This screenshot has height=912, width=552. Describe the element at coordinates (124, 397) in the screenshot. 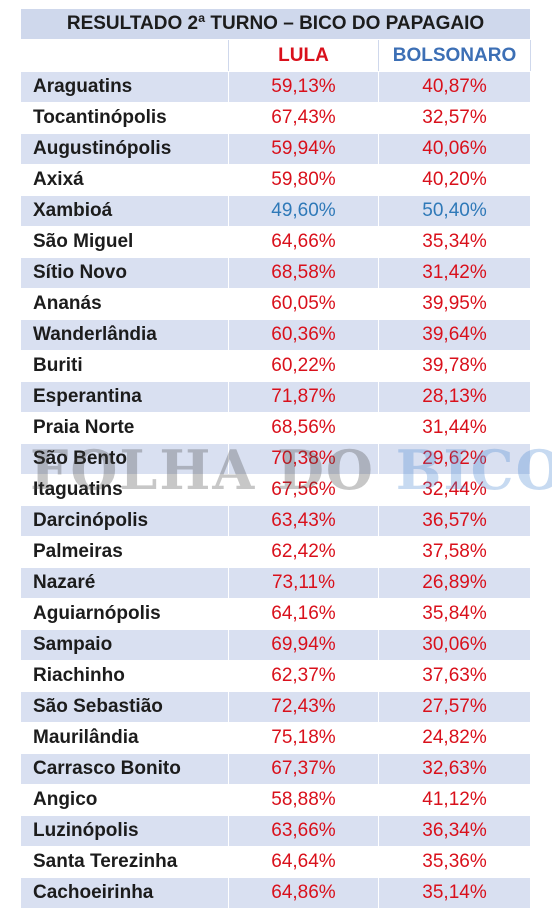

I see `city-name: Esperantina` at that location.